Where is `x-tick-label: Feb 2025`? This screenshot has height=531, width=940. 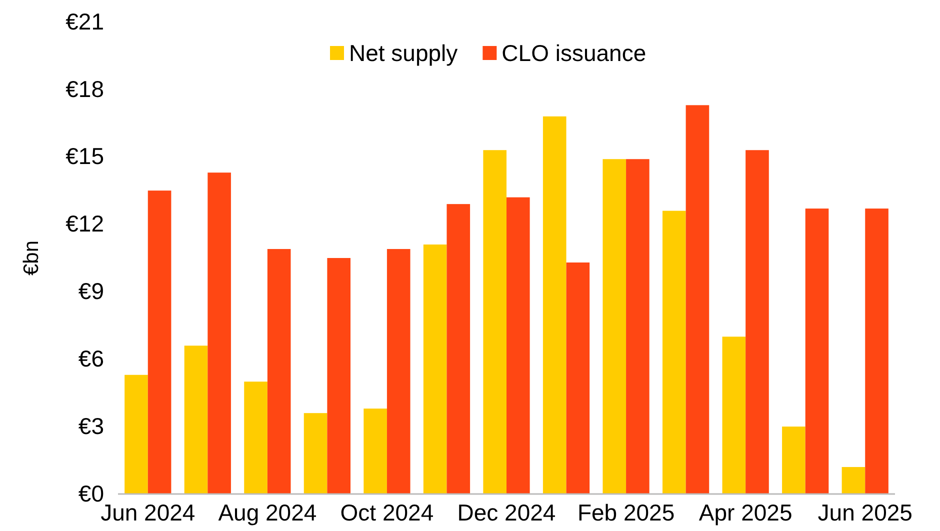
x-tick-label: Feb 2025 is located at coordinates (626, 512).